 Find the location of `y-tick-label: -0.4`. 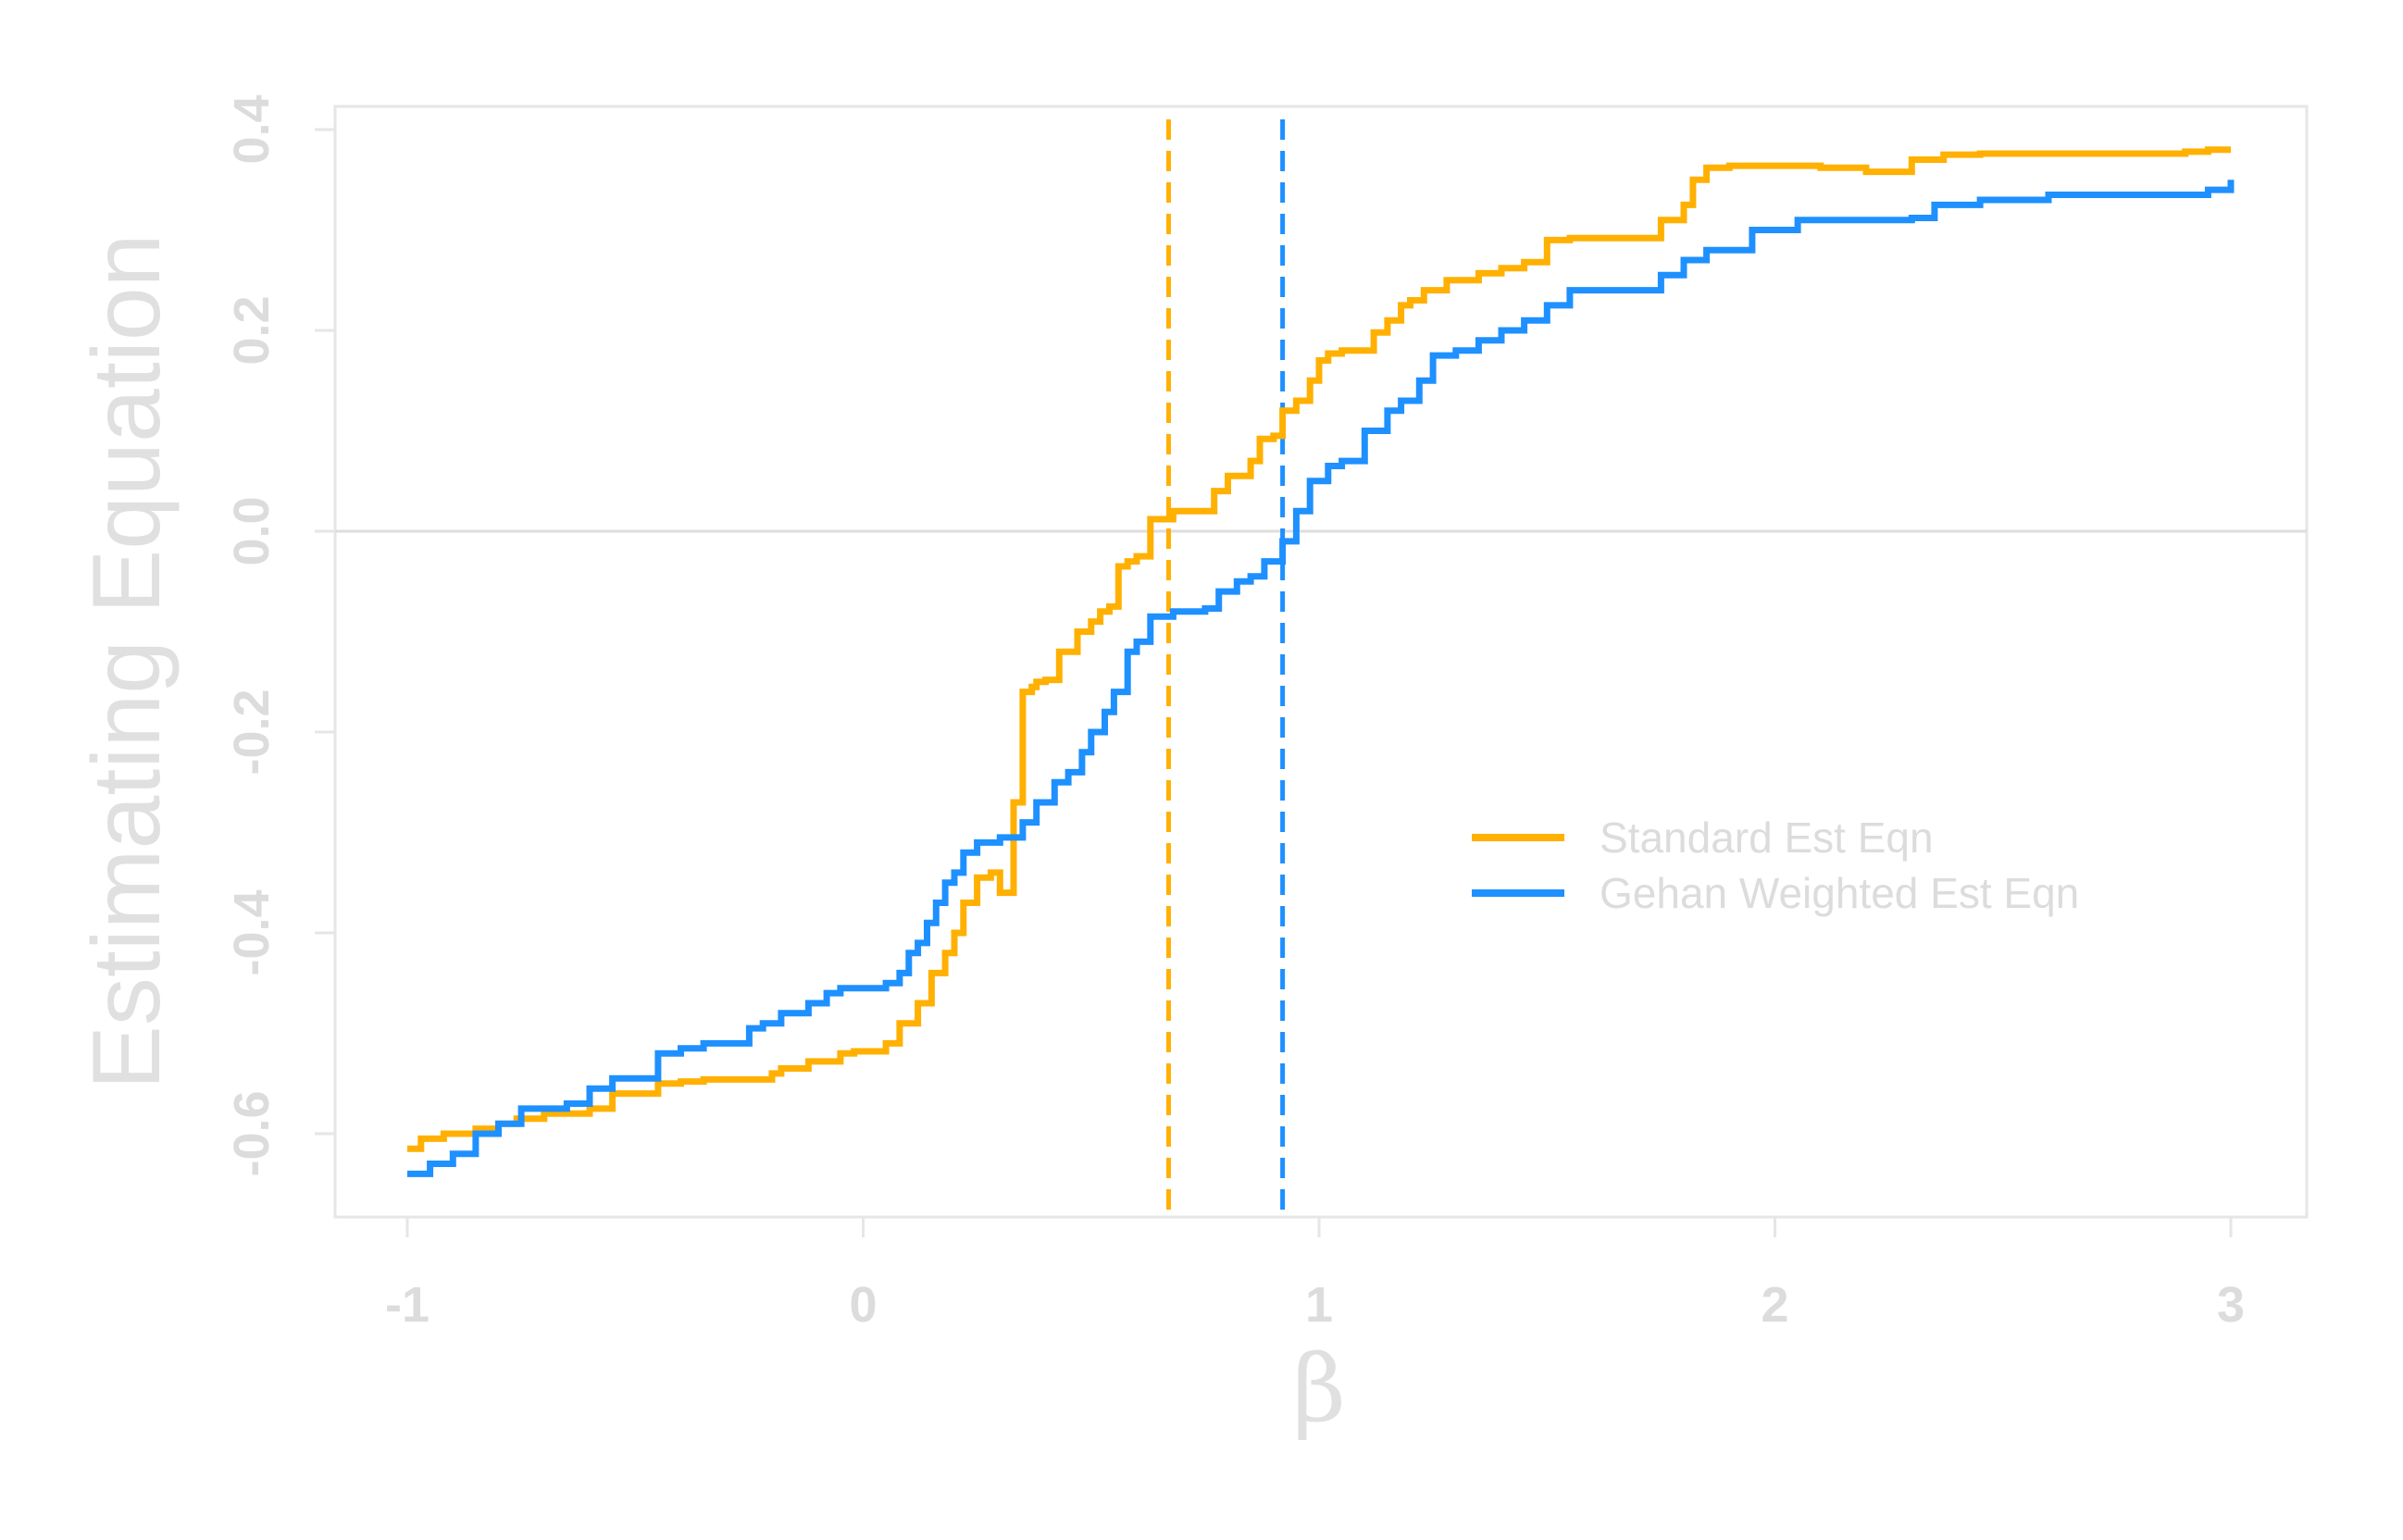

y-tick-label: -0.4 is located at coordinates (252, 932).